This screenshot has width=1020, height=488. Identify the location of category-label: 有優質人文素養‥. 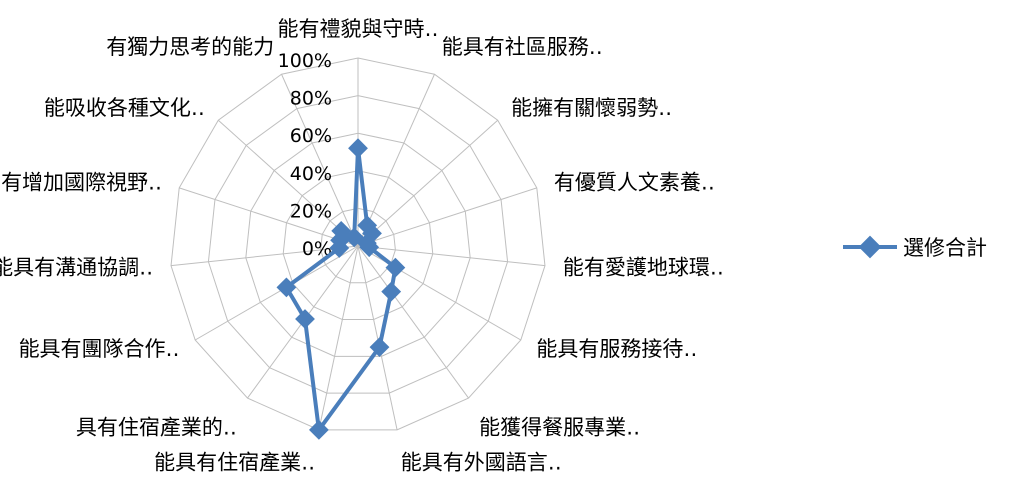
(634, 182).